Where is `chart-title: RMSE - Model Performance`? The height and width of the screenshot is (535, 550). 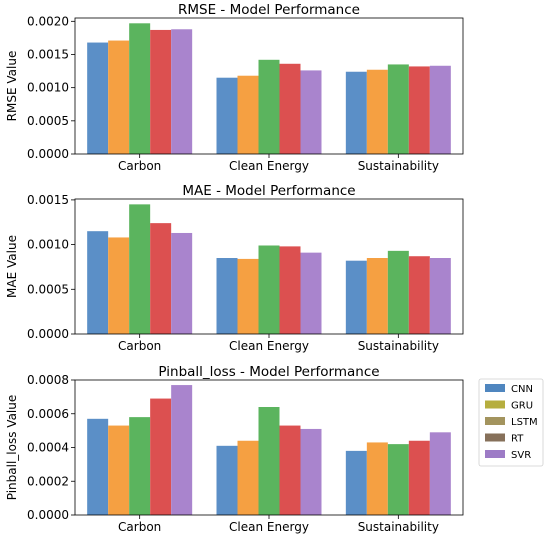 chart-title: RMSE - Model Performance is located at coordinates (269, 10).